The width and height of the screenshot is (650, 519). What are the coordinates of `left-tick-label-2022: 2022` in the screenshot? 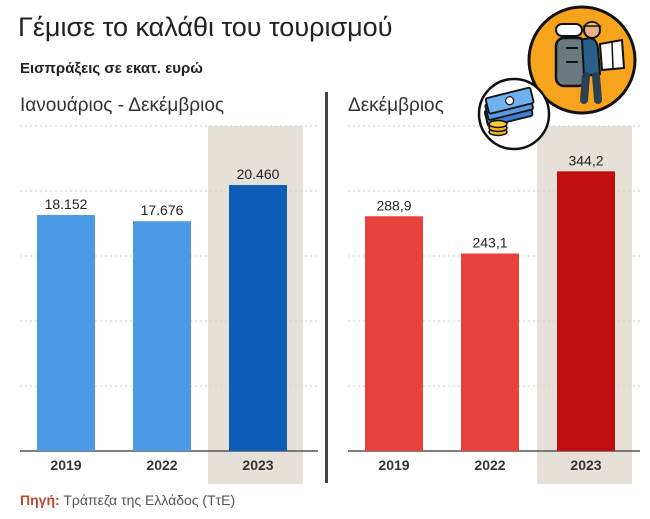 It's located at (161, 465).